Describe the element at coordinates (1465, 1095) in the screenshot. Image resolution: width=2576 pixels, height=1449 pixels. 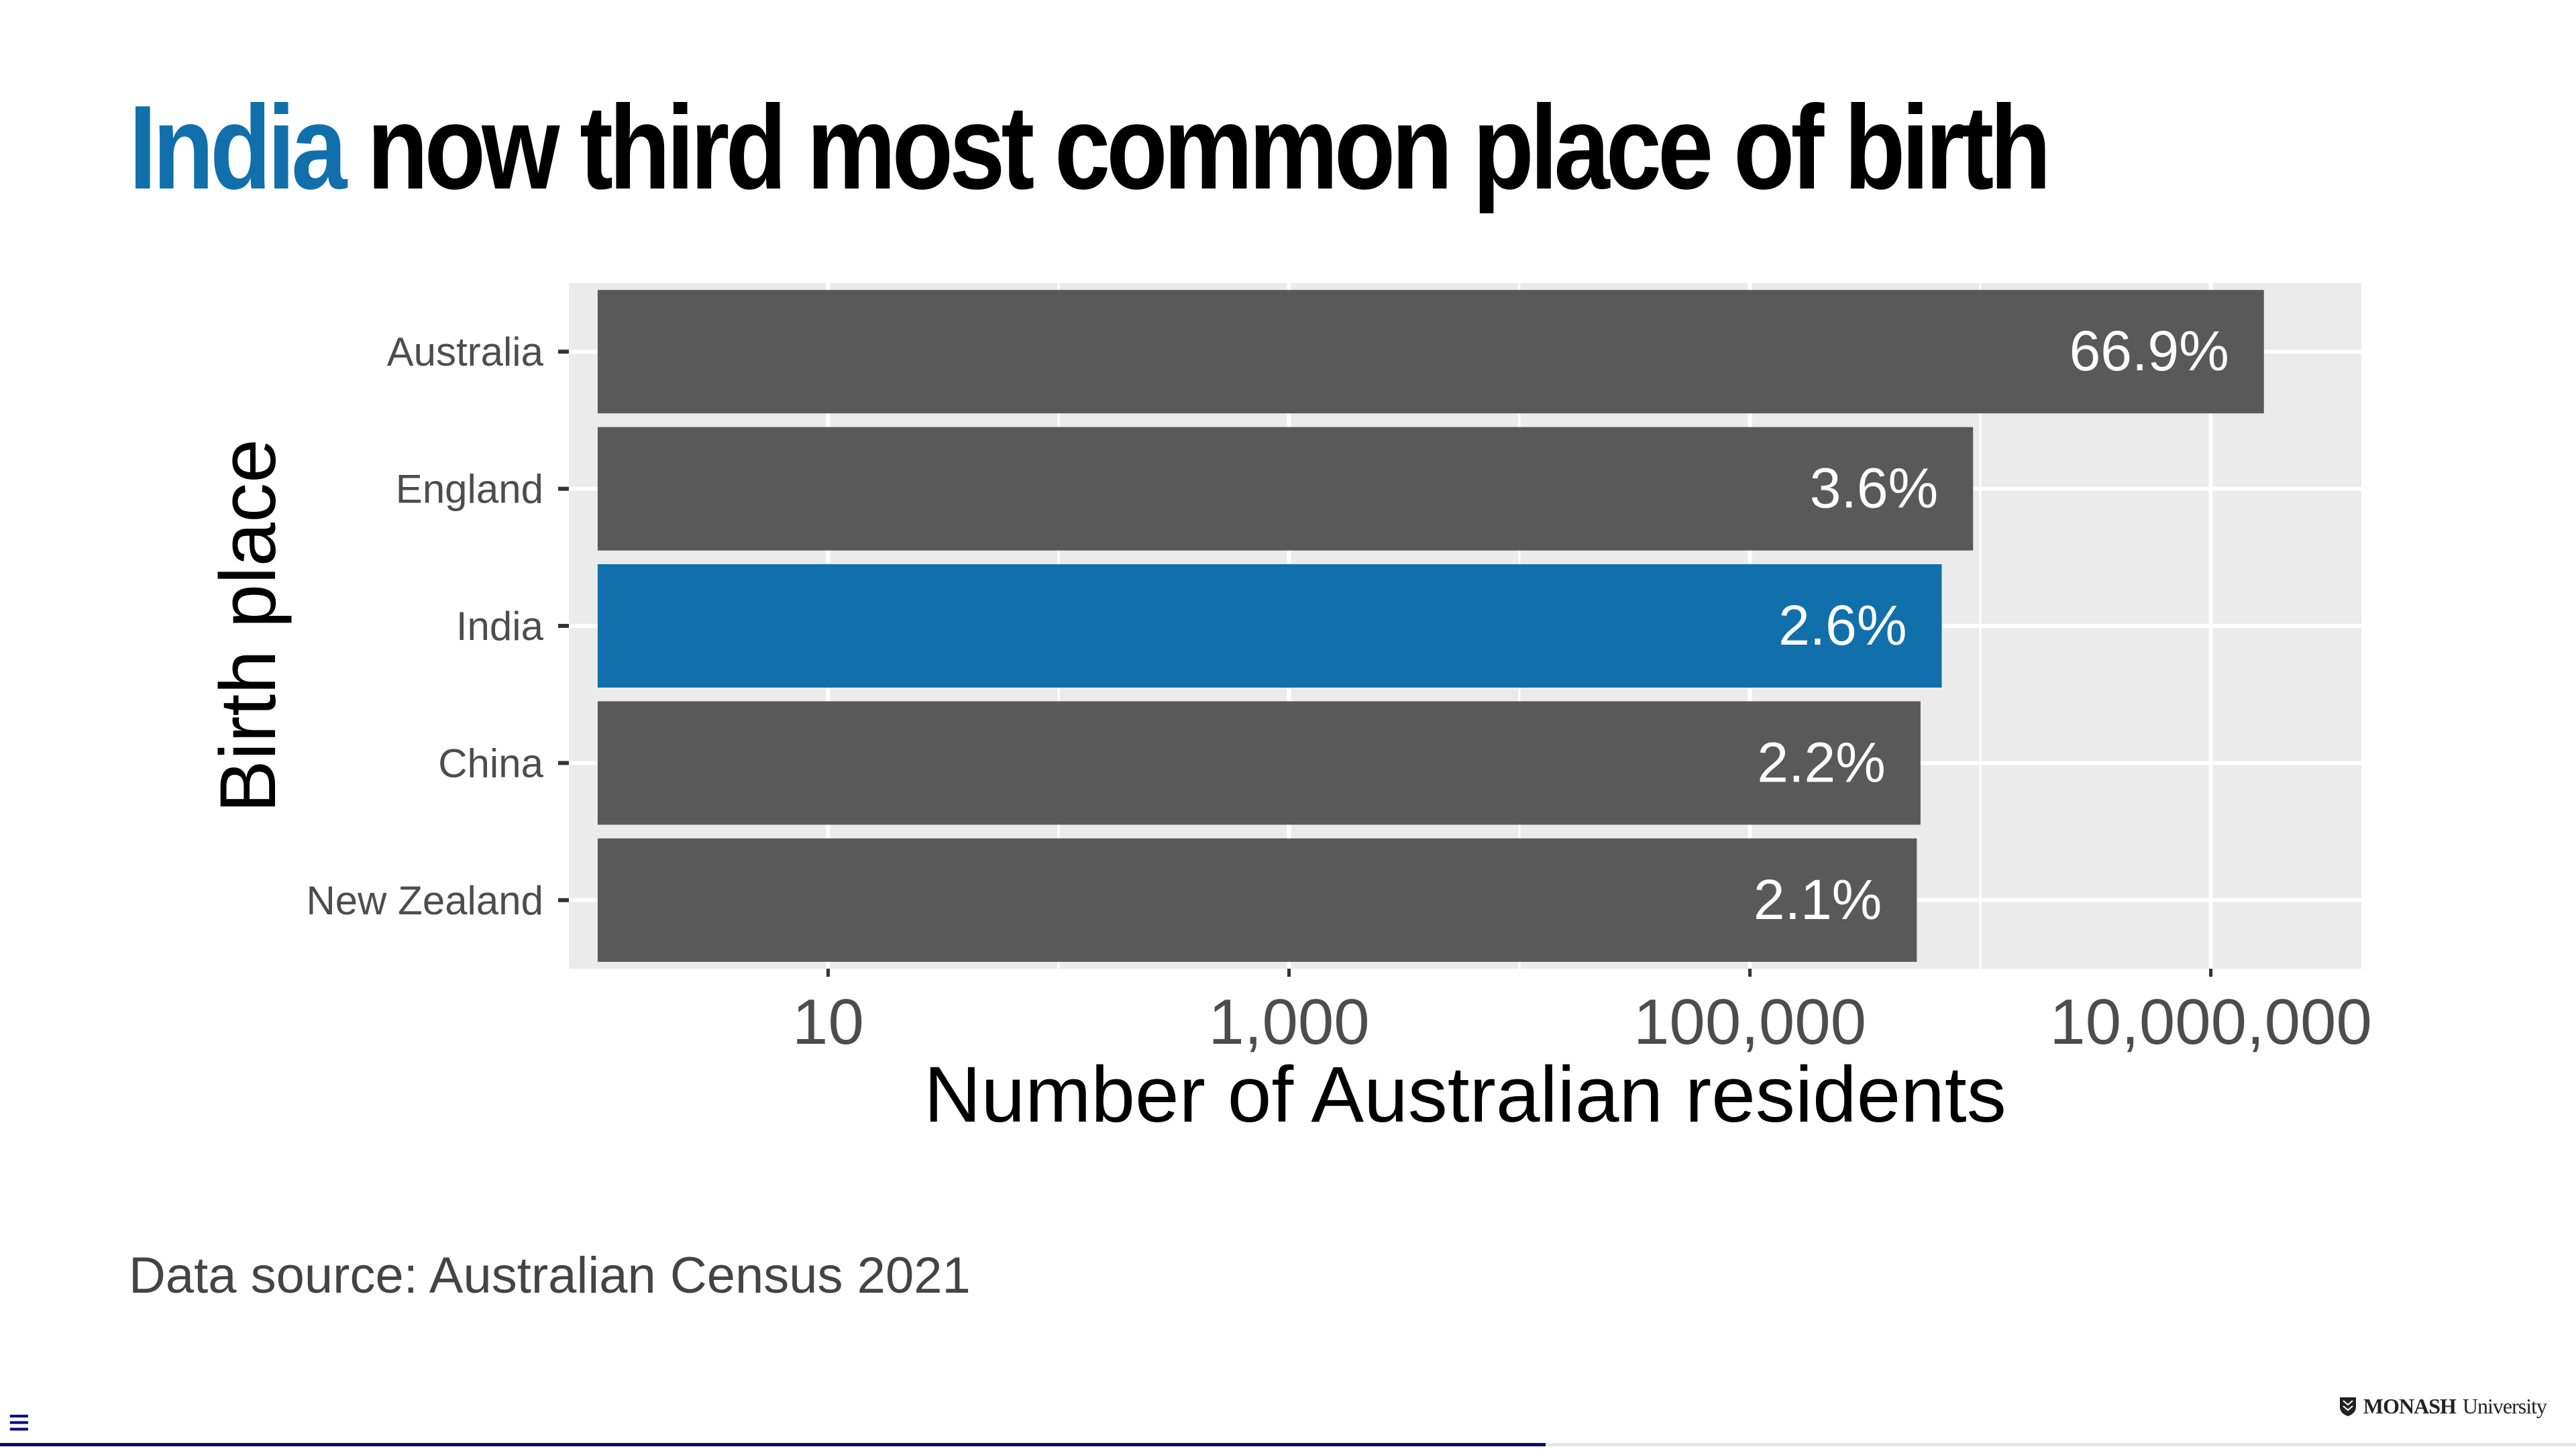
I see `x-axis-title: Number of Australian residents` at that location.